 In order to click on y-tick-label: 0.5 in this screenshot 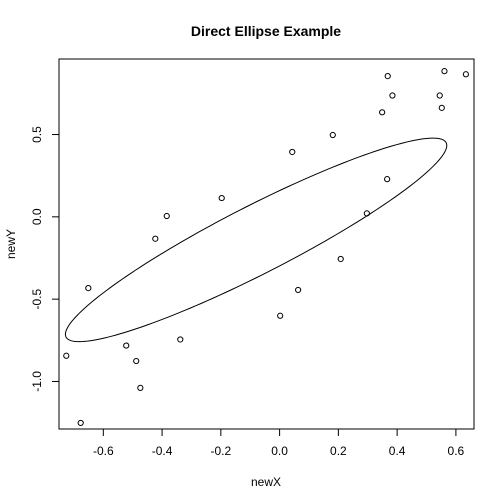, I will do `click(37, 134)`.